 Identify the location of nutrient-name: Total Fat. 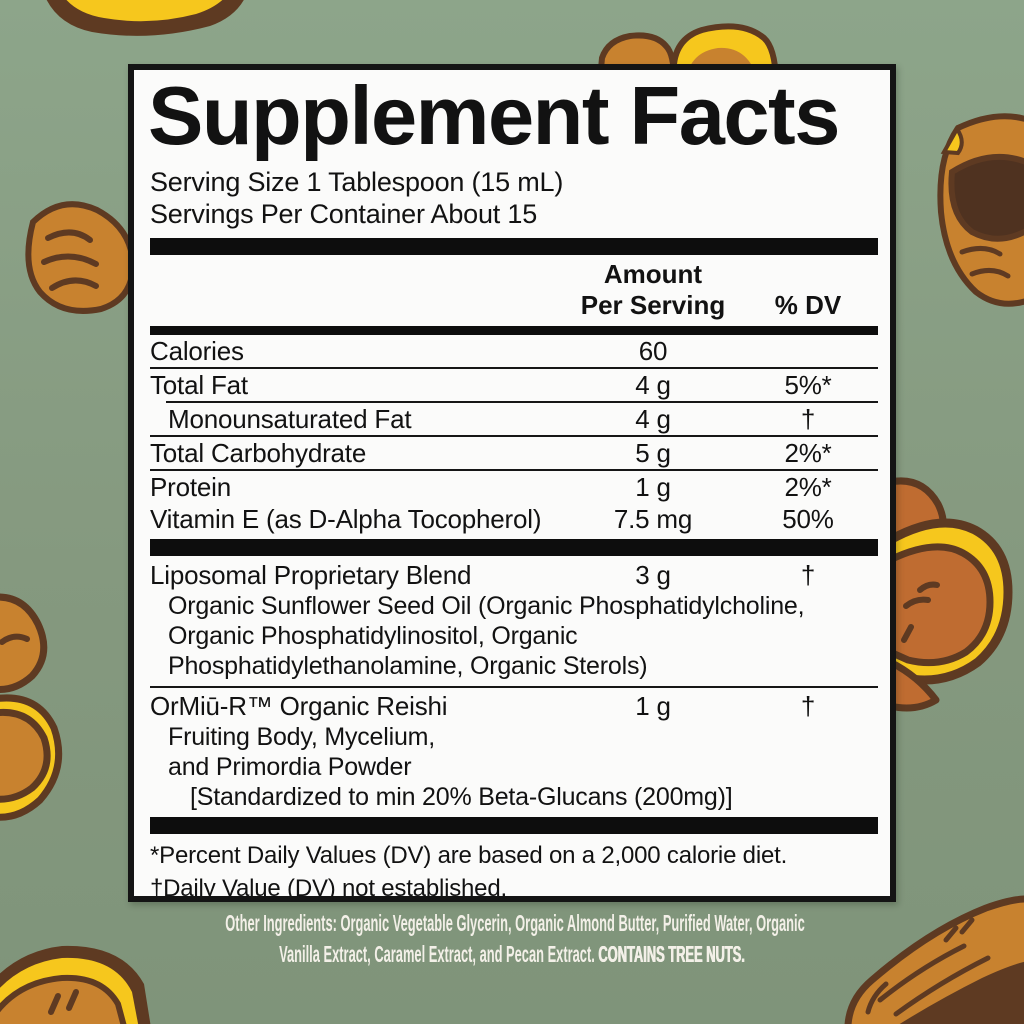
(199, 385).